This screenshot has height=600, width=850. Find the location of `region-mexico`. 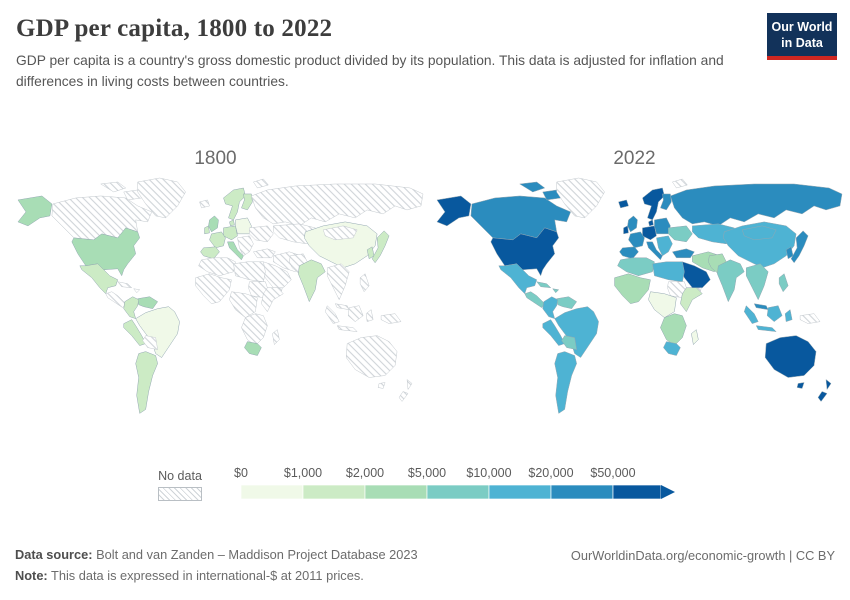

region-mexico is located at coordinates (517, 279).